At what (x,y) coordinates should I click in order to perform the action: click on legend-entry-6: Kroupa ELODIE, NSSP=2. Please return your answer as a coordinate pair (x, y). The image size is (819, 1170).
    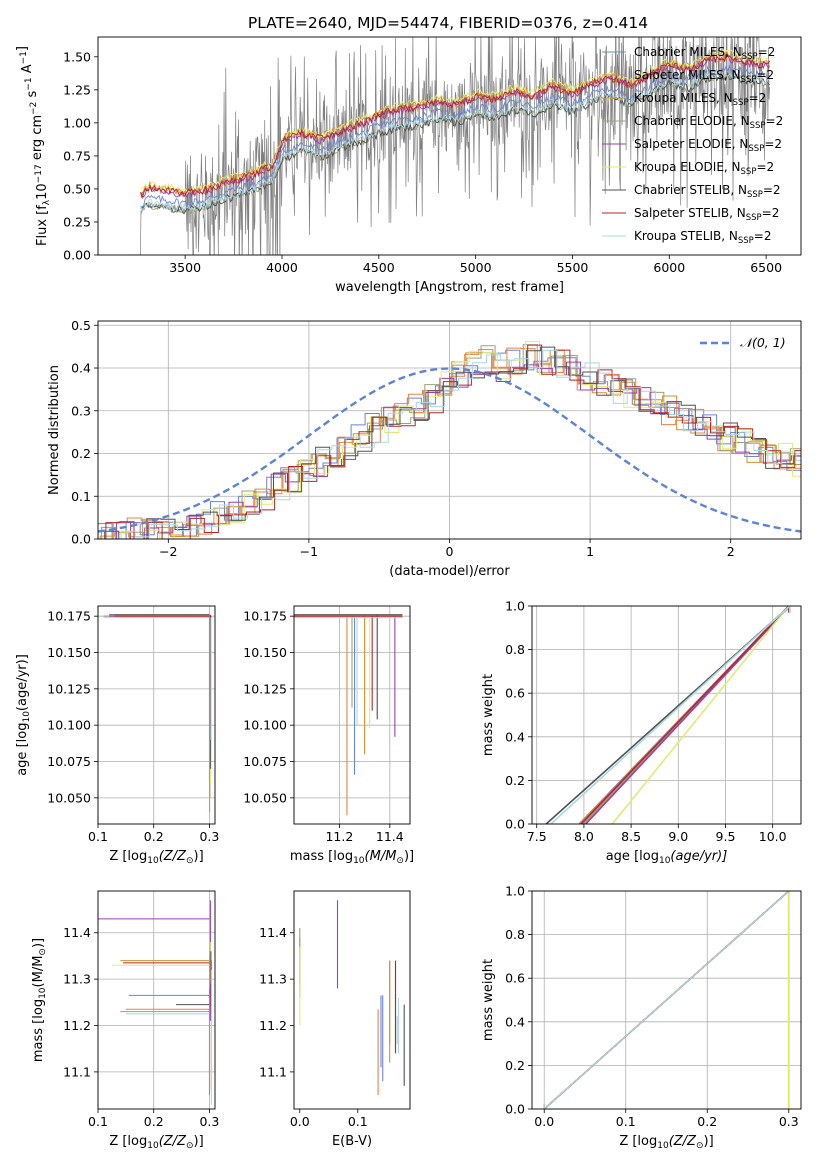
    Looking at the image, I should click on (704, 168).